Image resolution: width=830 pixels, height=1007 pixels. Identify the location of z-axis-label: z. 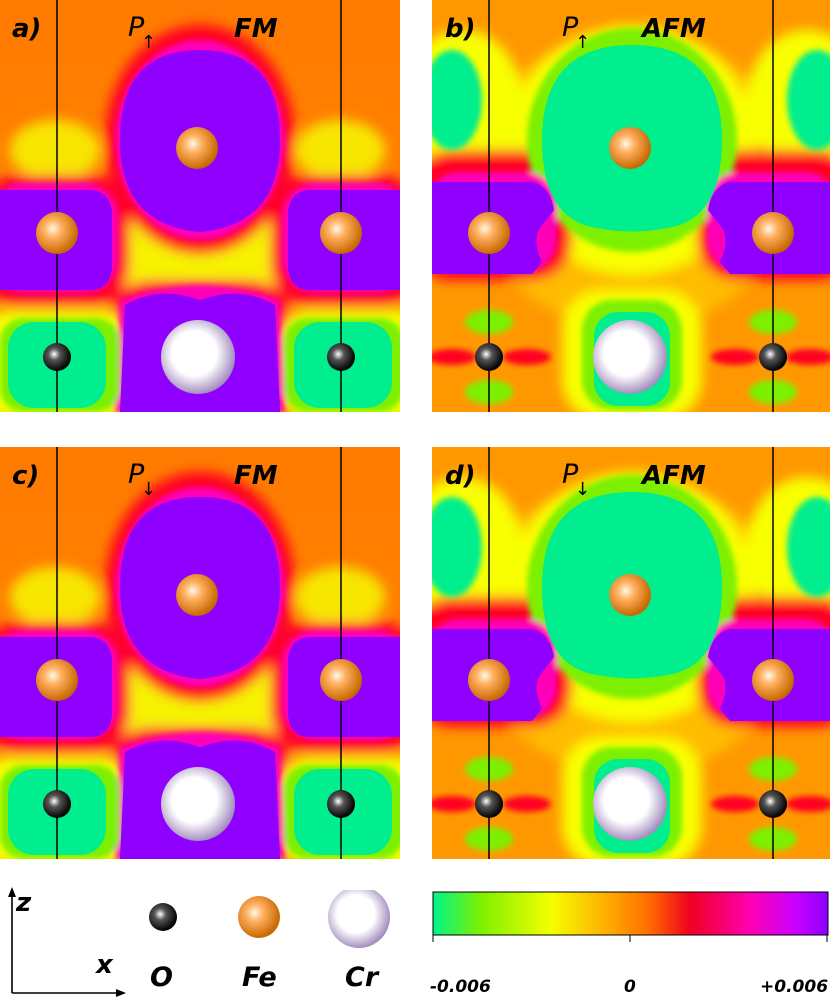
(24, 903).